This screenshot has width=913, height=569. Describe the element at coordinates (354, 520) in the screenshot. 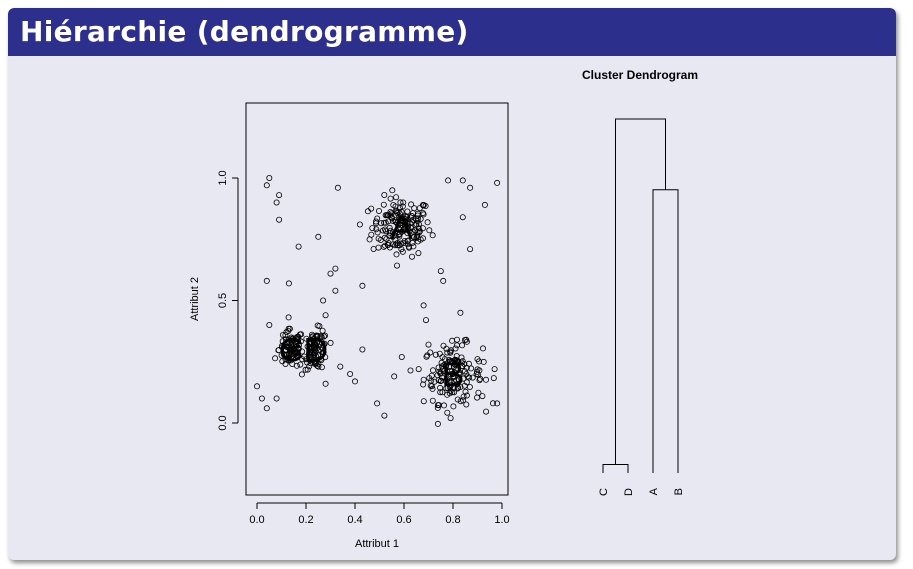

I see `x-tick-label: 0.4` at that location.